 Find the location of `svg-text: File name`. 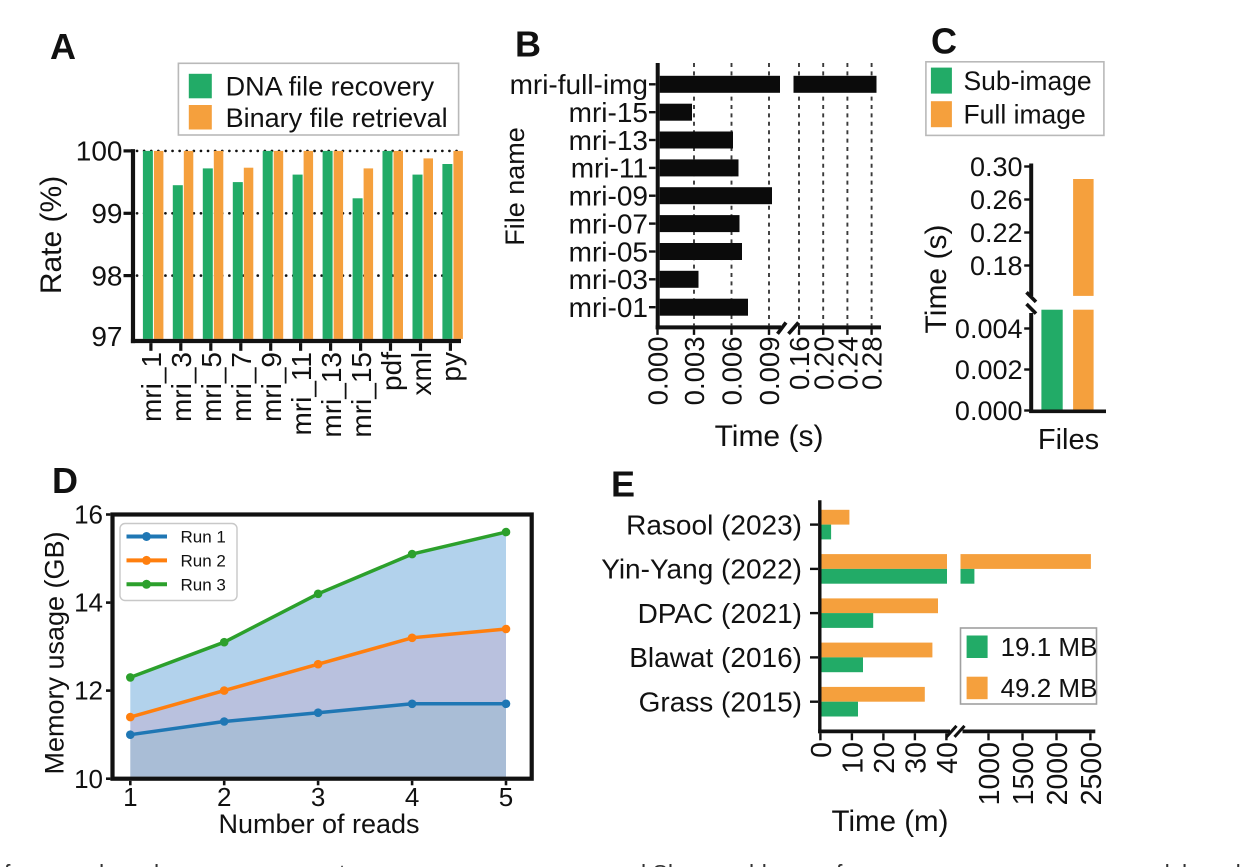

svg-text: File name is located at coordinates (515, 186).